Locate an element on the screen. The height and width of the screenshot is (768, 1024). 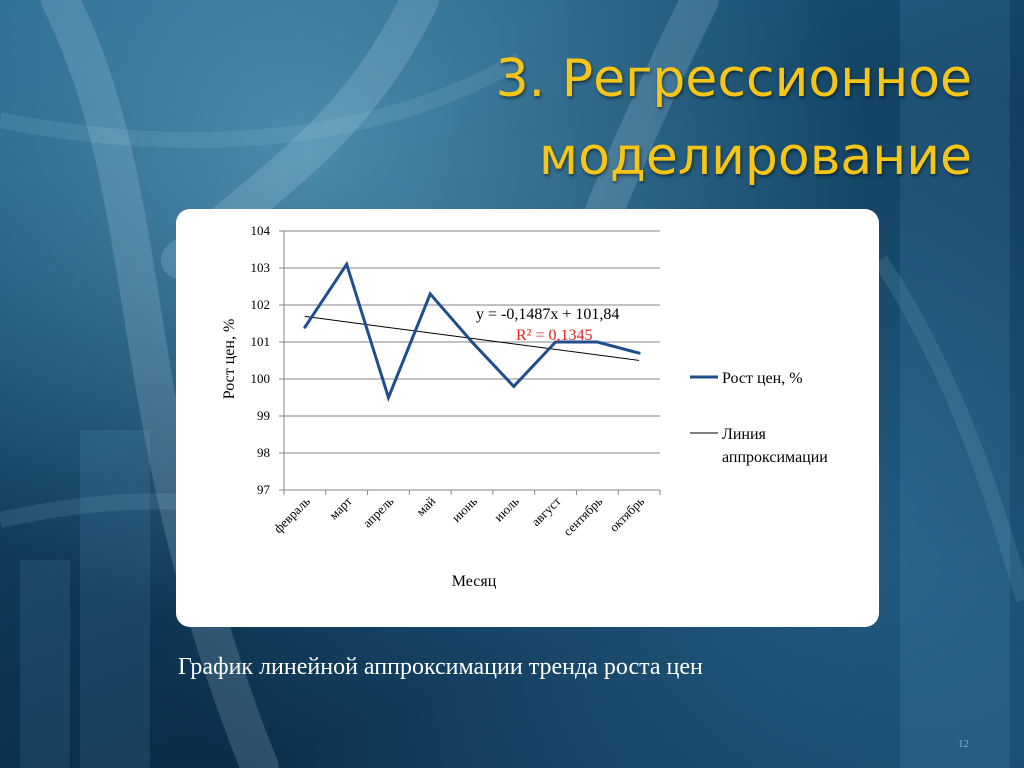
y-tick-label: 103 is located at coordinates (261, 267).